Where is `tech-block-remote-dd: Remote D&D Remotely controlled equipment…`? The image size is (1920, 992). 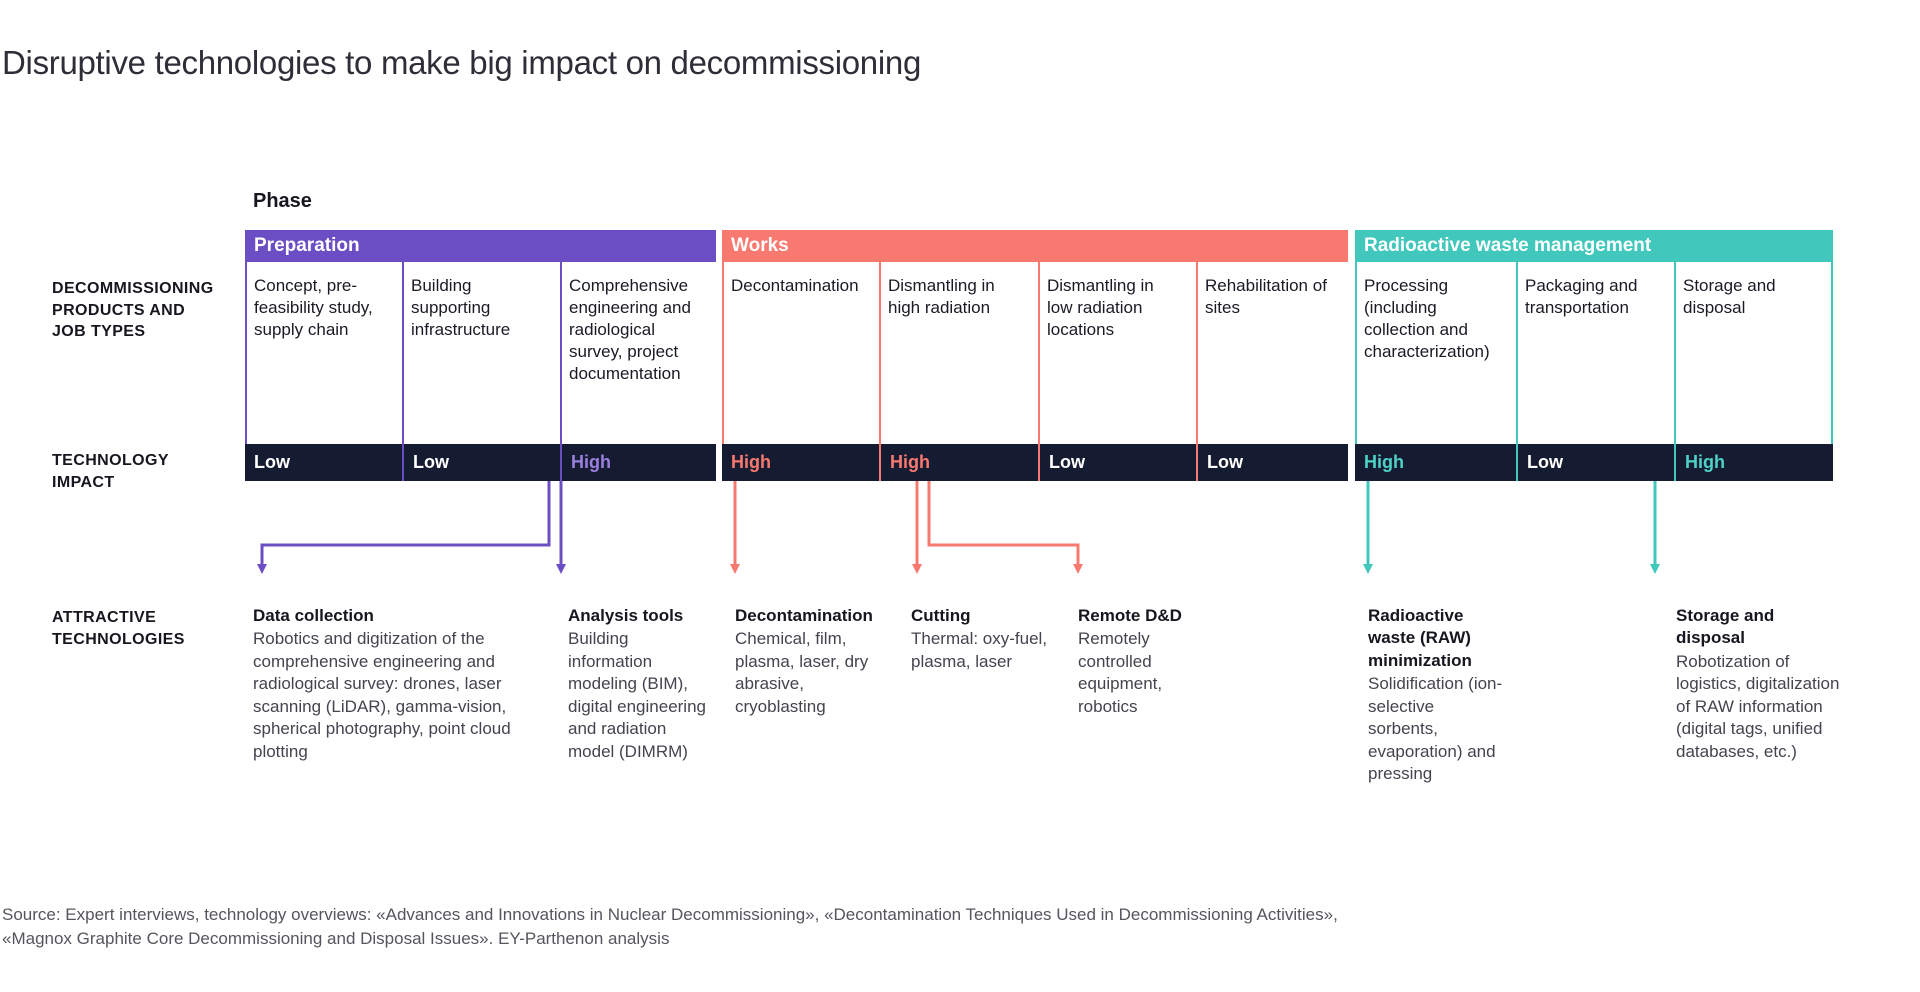
tech-block-remote-dd: Remote D&D Remotely controlled equipment… is located at coordinates (1138, 661).